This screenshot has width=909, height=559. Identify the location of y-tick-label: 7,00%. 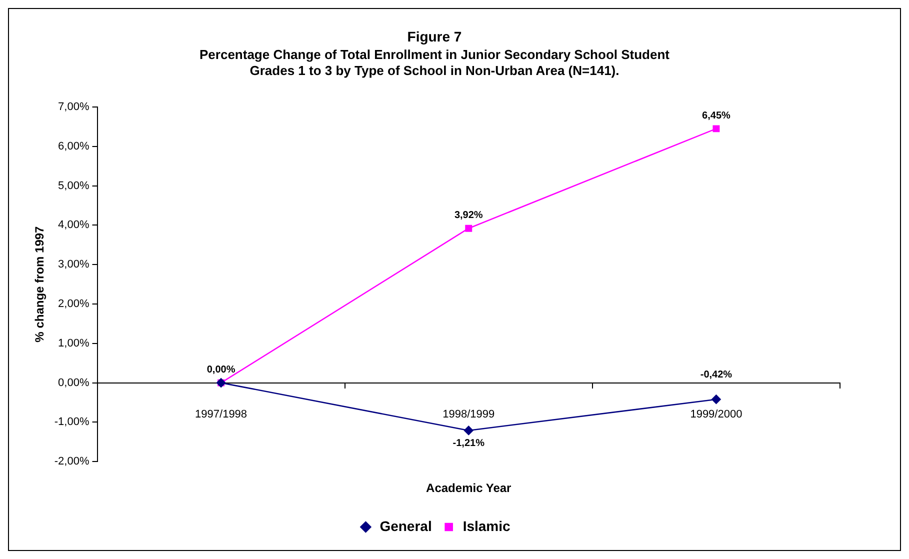
(74, 107).